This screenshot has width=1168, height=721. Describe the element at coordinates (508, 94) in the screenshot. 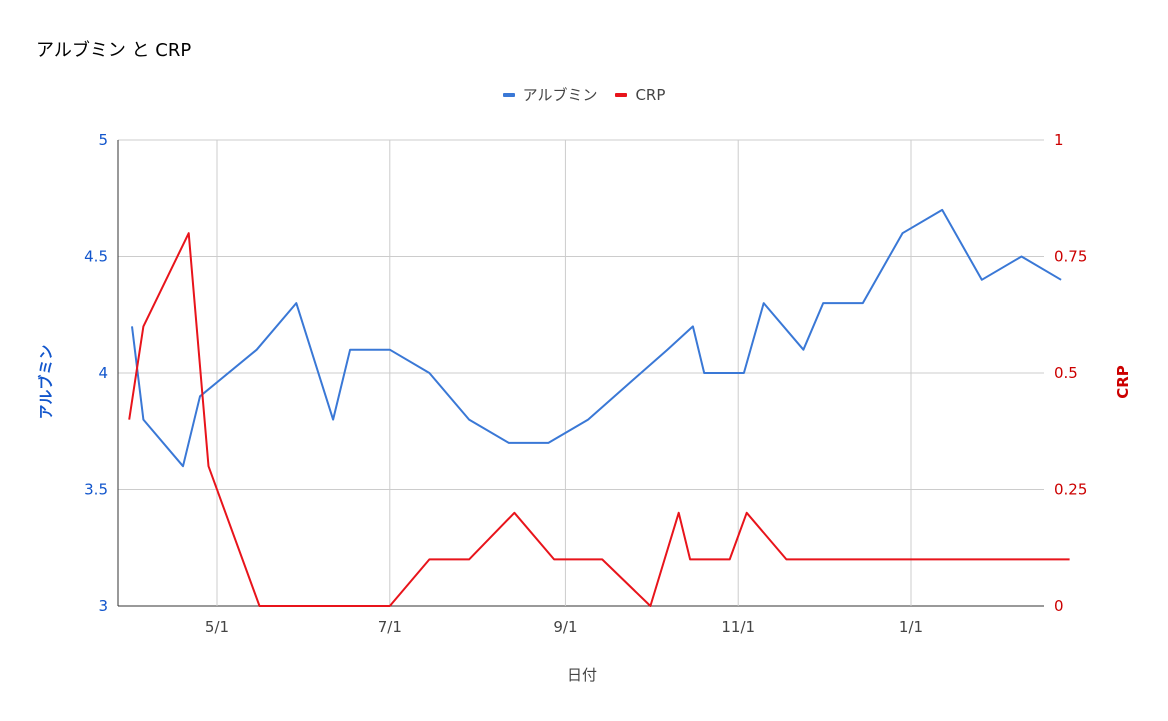

I see `legend-swatch-albumin` at that location.